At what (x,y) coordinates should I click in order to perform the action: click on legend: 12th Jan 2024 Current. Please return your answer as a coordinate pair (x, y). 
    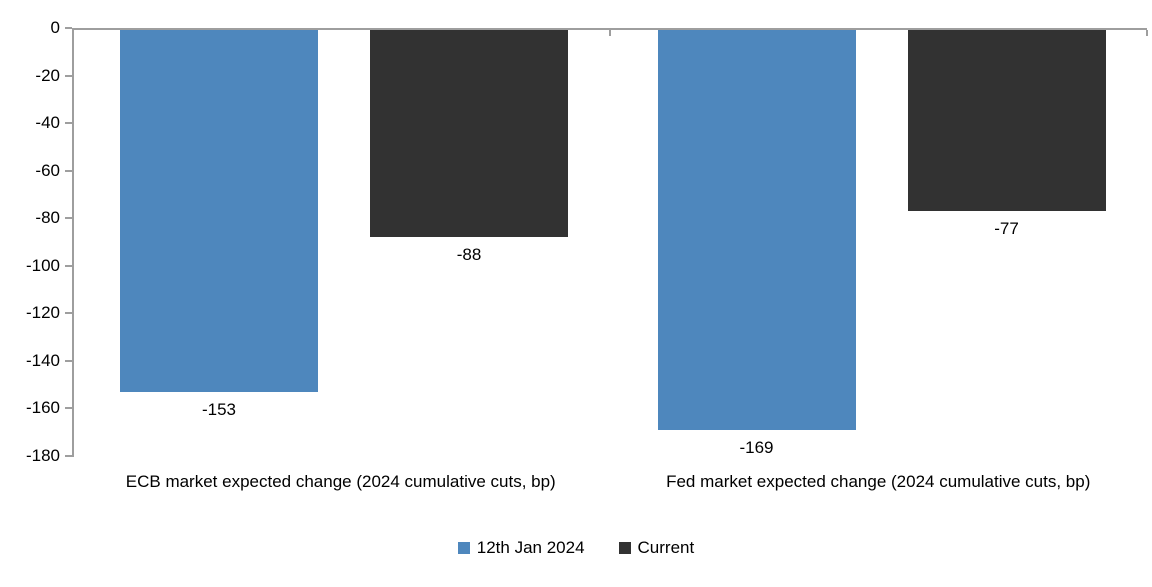
    Looking at the image, I should click on (576, 548).